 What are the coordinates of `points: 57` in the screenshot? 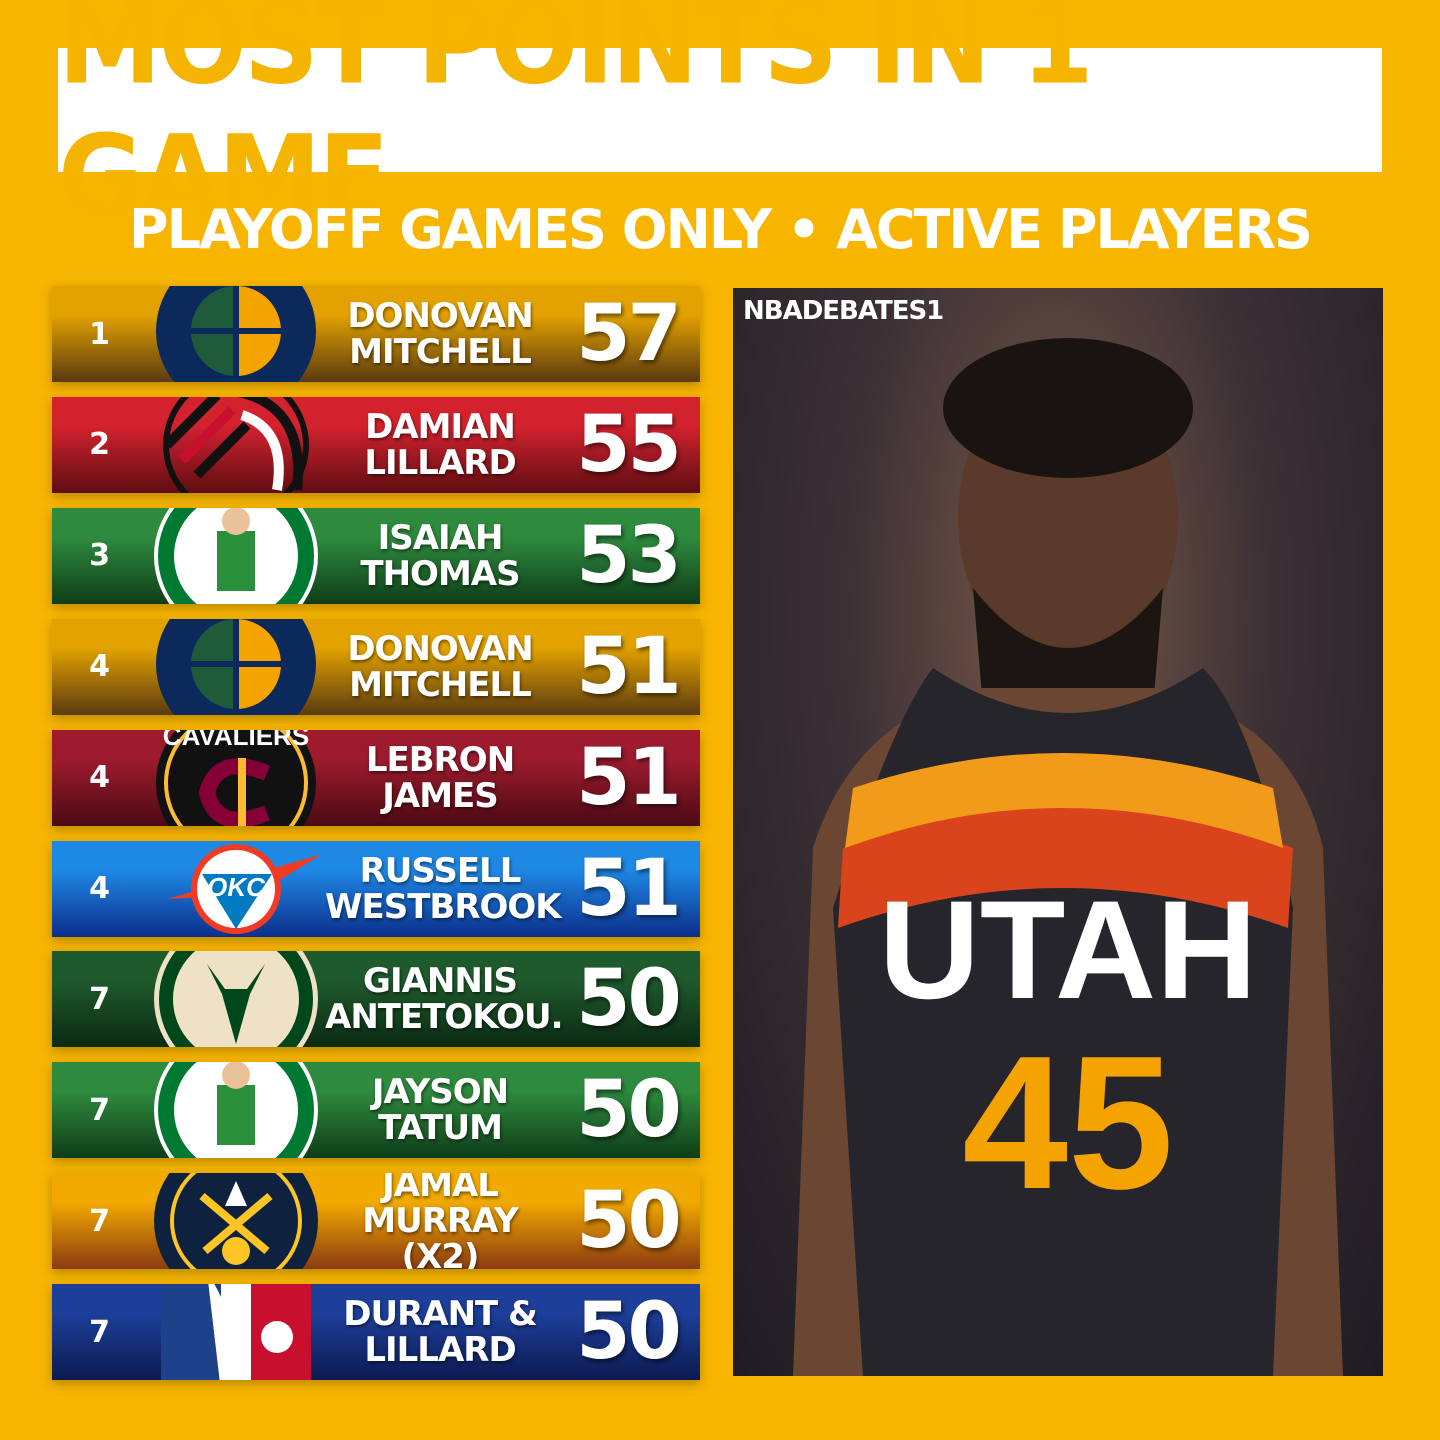 It's located at (629, 334).